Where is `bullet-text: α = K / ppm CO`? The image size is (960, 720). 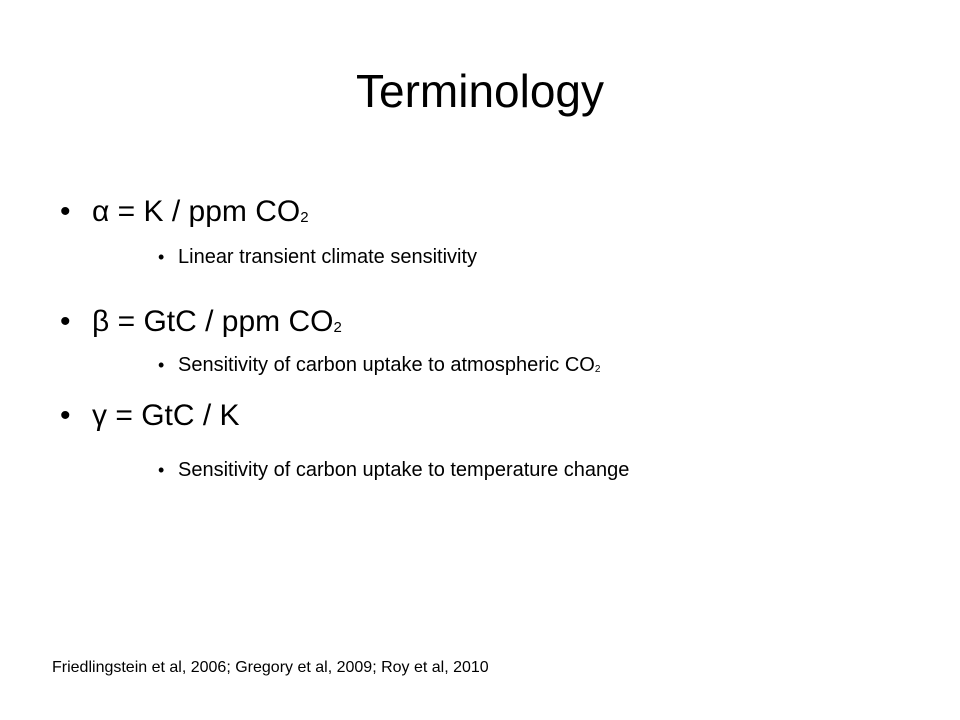 bullet-text: α = K / ppm CO is located at coordinates (196, 211).